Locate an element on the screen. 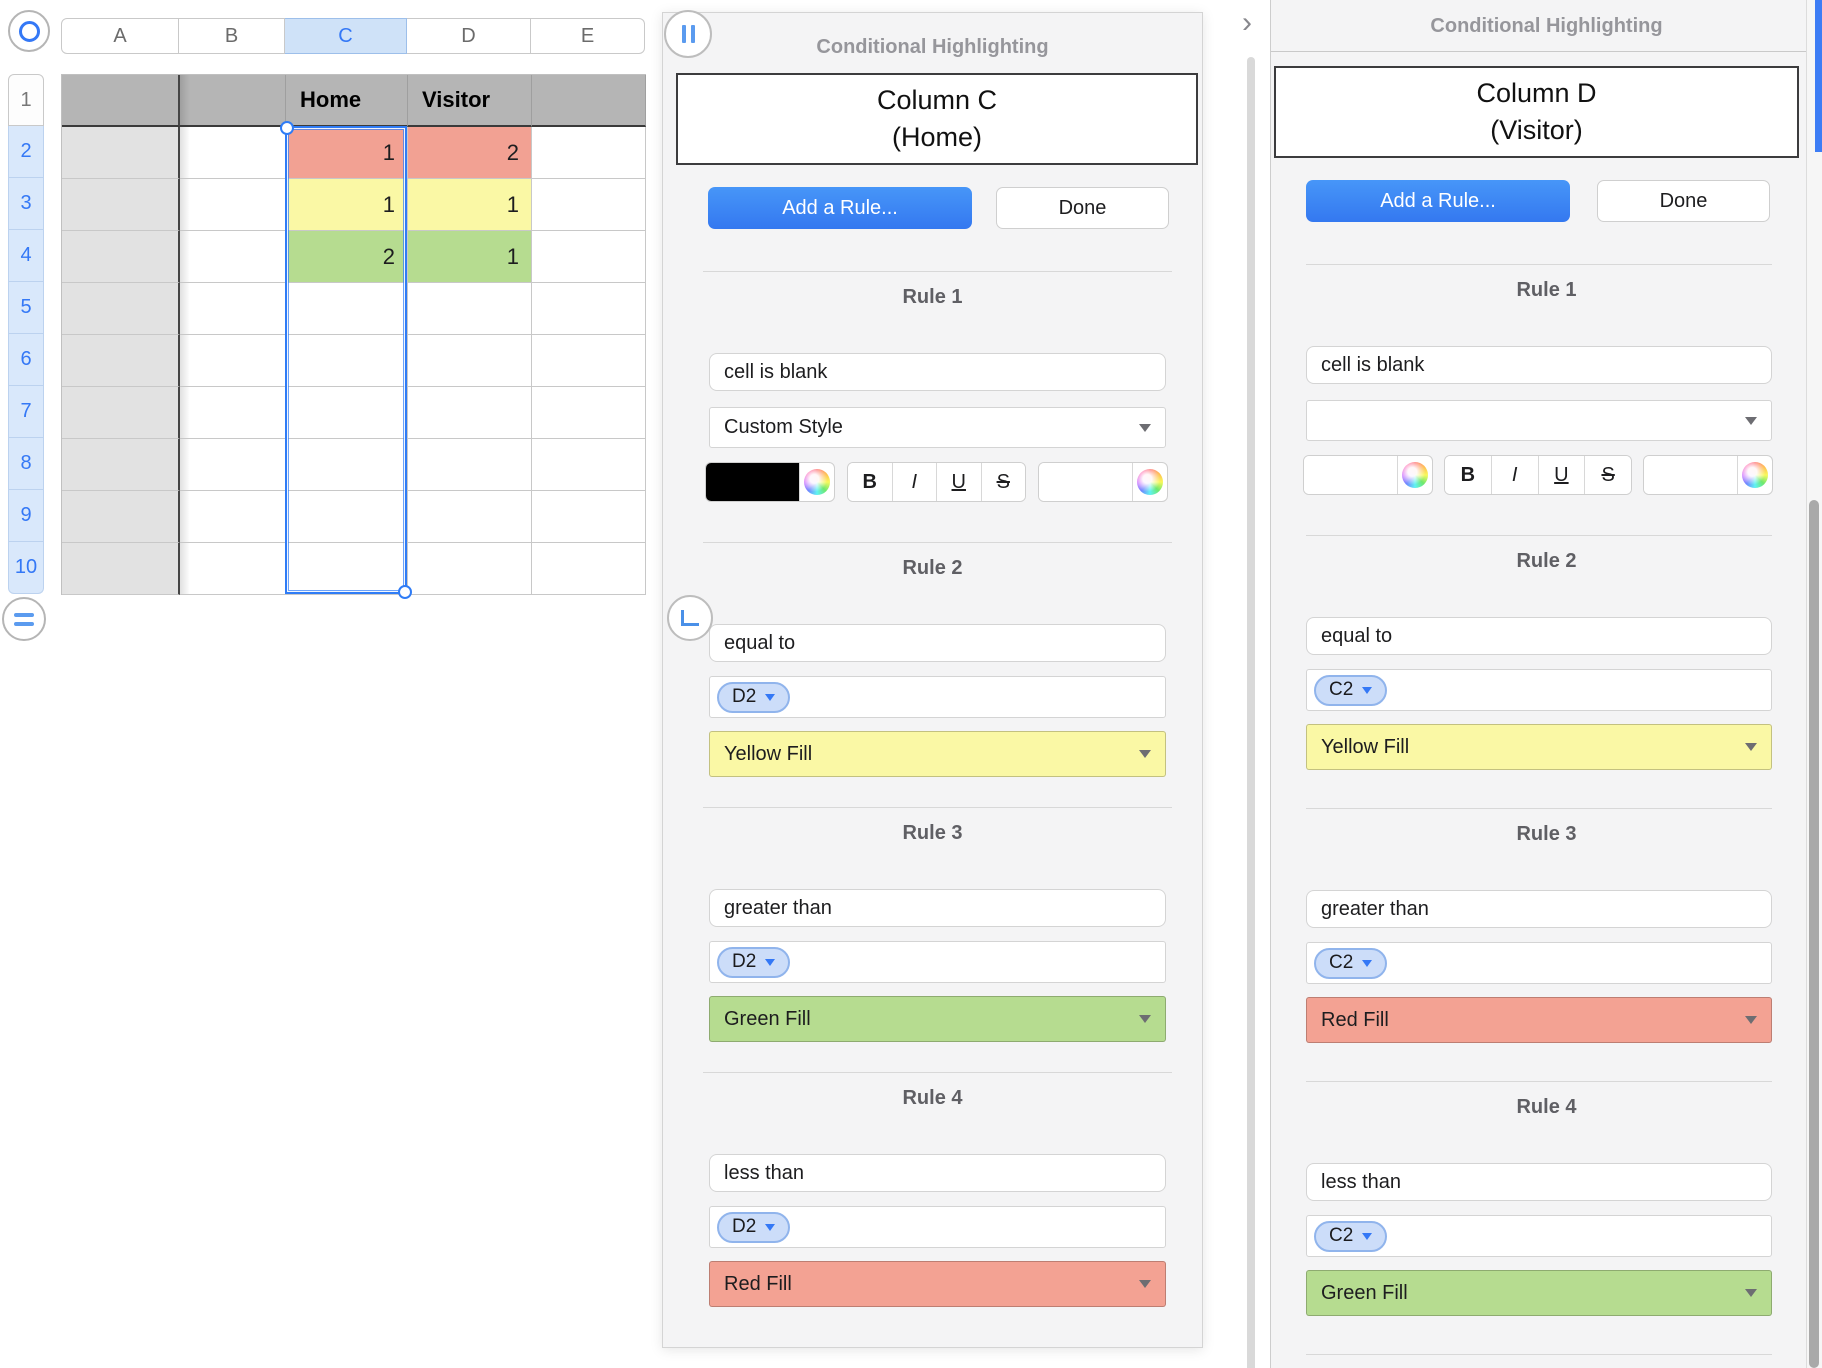 The height and width of the screenshot is (1368, 1822). rule-4-fill-dropdown: Green Fill is located at coordinates (1539, 1293).